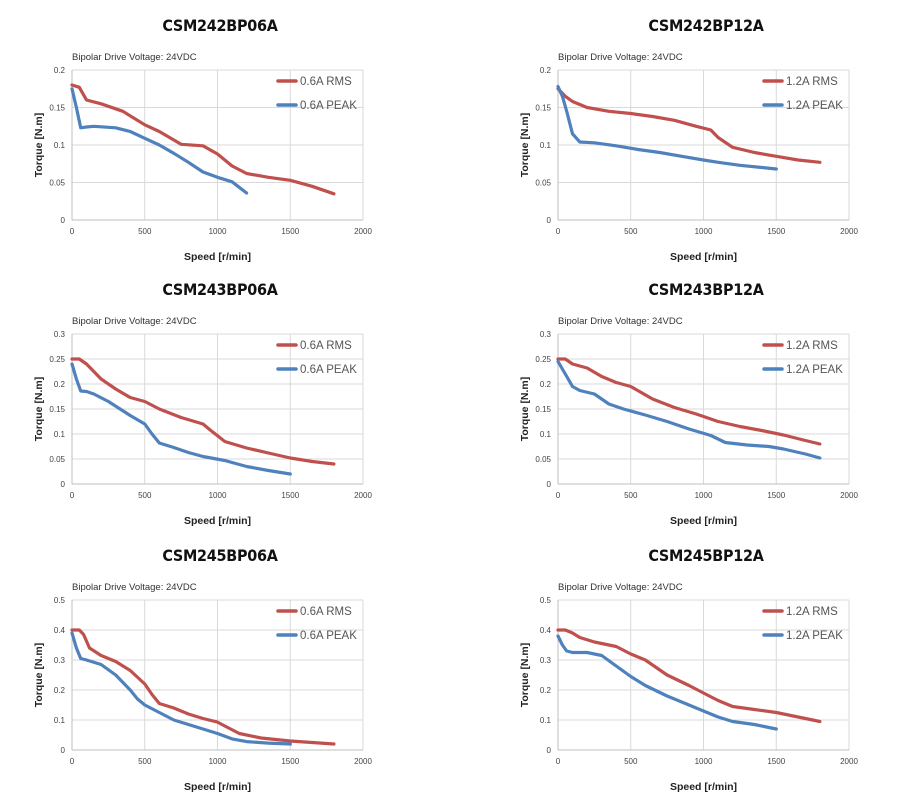 The image size is (909, 809). Describe the element at coordinates (706, 555) in the screenshot. I see `chart-title: CSM245BP12A` at that location.